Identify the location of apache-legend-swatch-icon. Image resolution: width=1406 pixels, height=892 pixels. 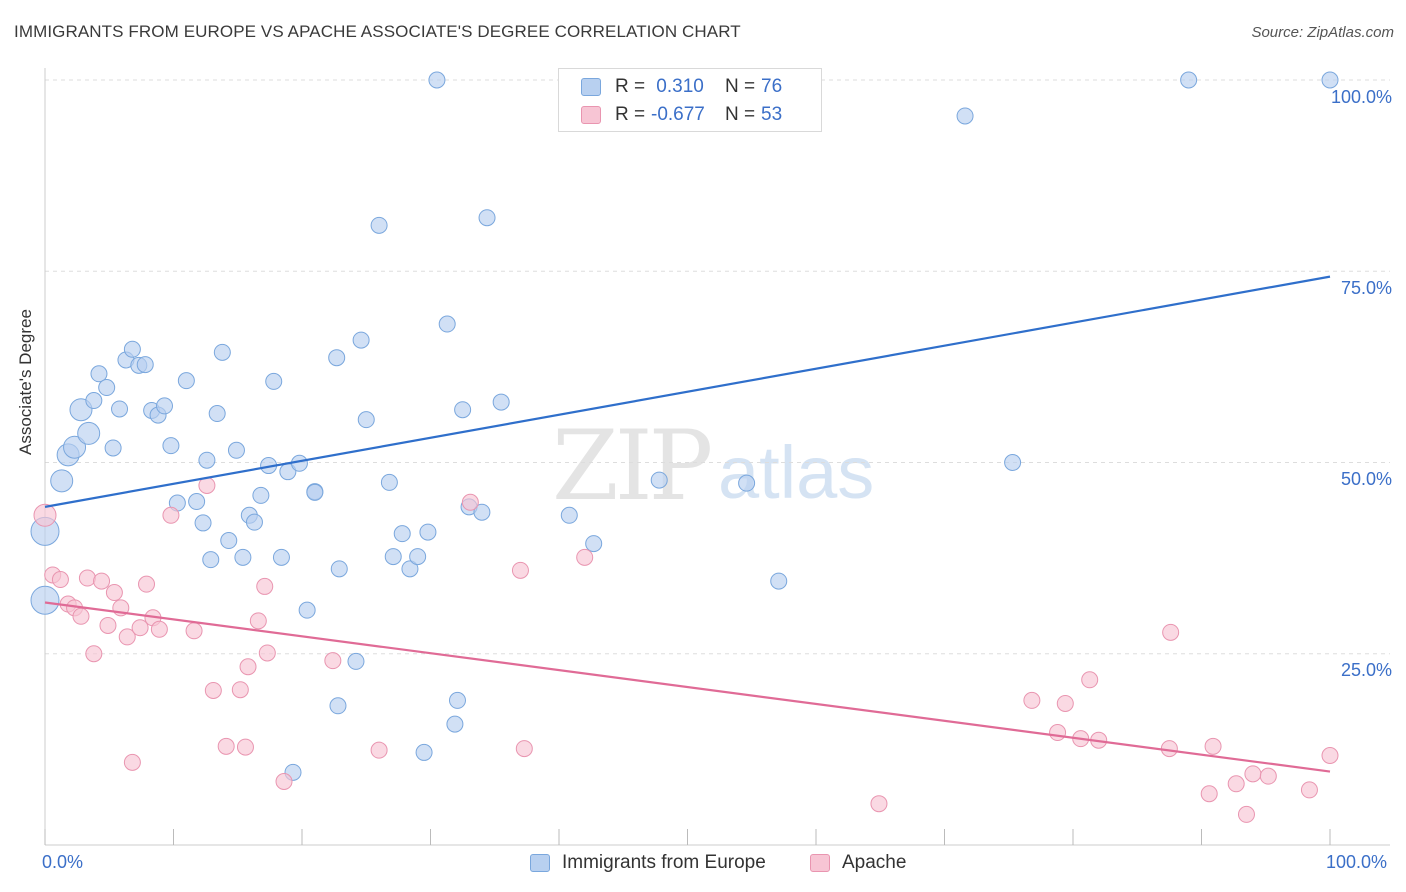
(820, 863).